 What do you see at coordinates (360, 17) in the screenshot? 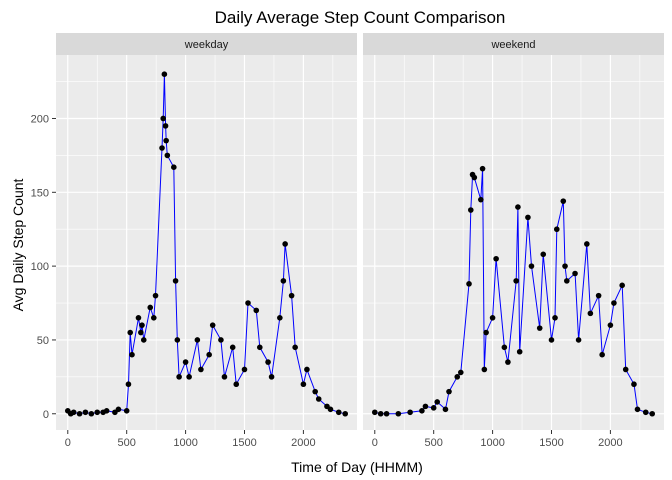
I see `chart-title: Daily Average Step Count Comparison` at bounding box center [360, 17].